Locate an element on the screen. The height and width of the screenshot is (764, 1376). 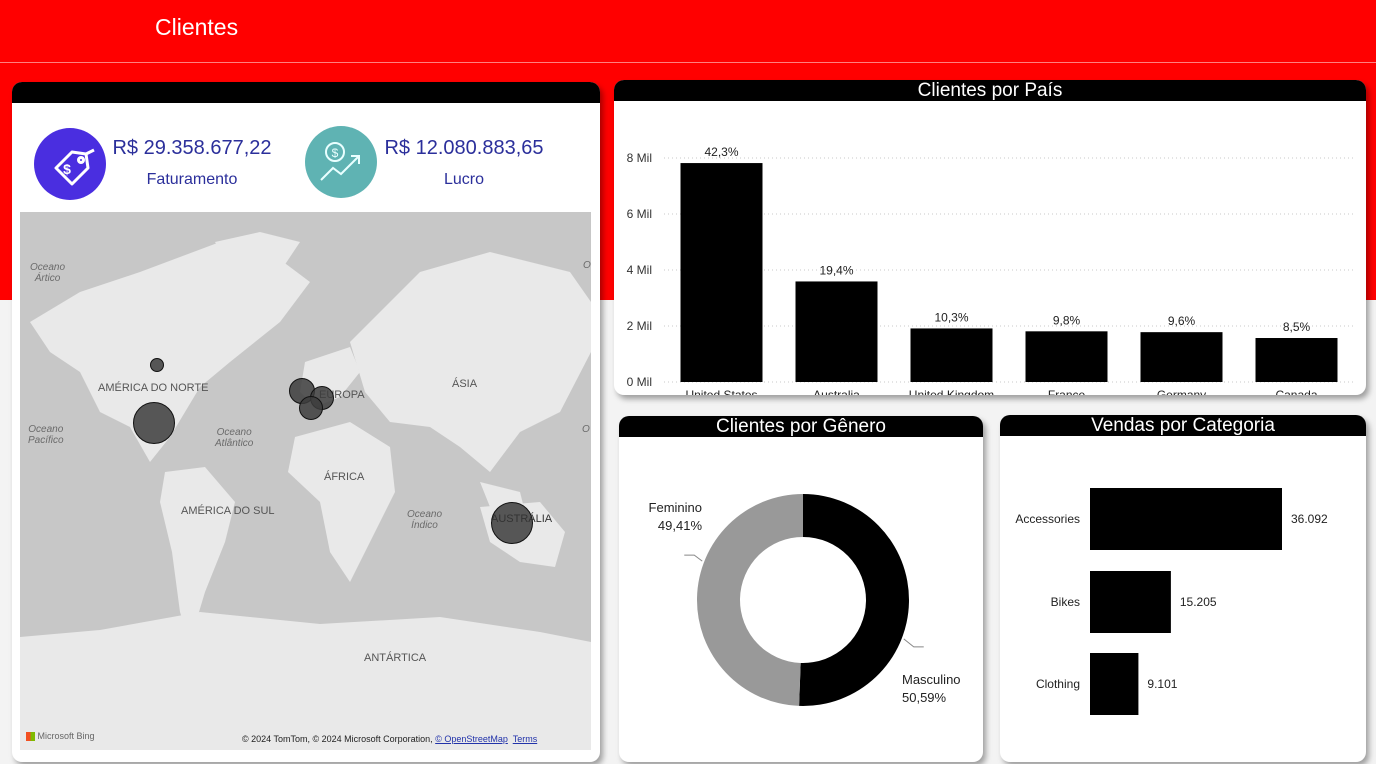
kpi-map-card-header is located at coordinates (306, 92).